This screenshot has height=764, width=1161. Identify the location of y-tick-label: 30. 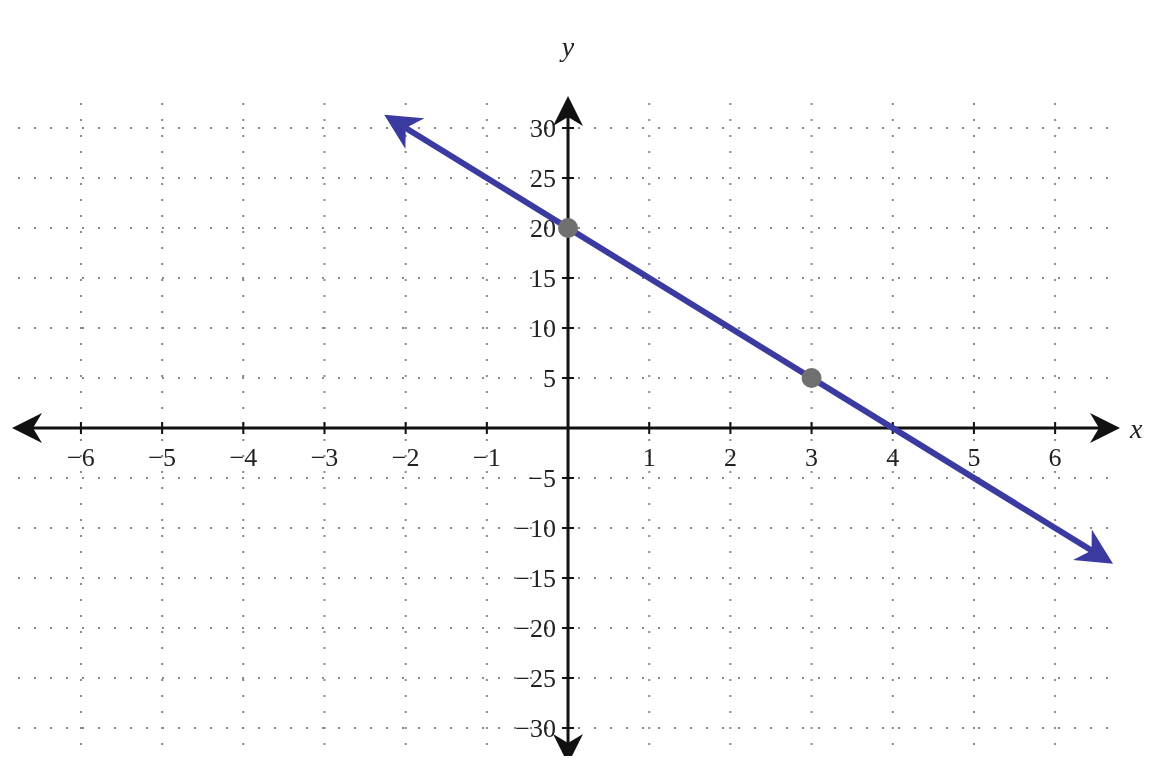
(543, 129).